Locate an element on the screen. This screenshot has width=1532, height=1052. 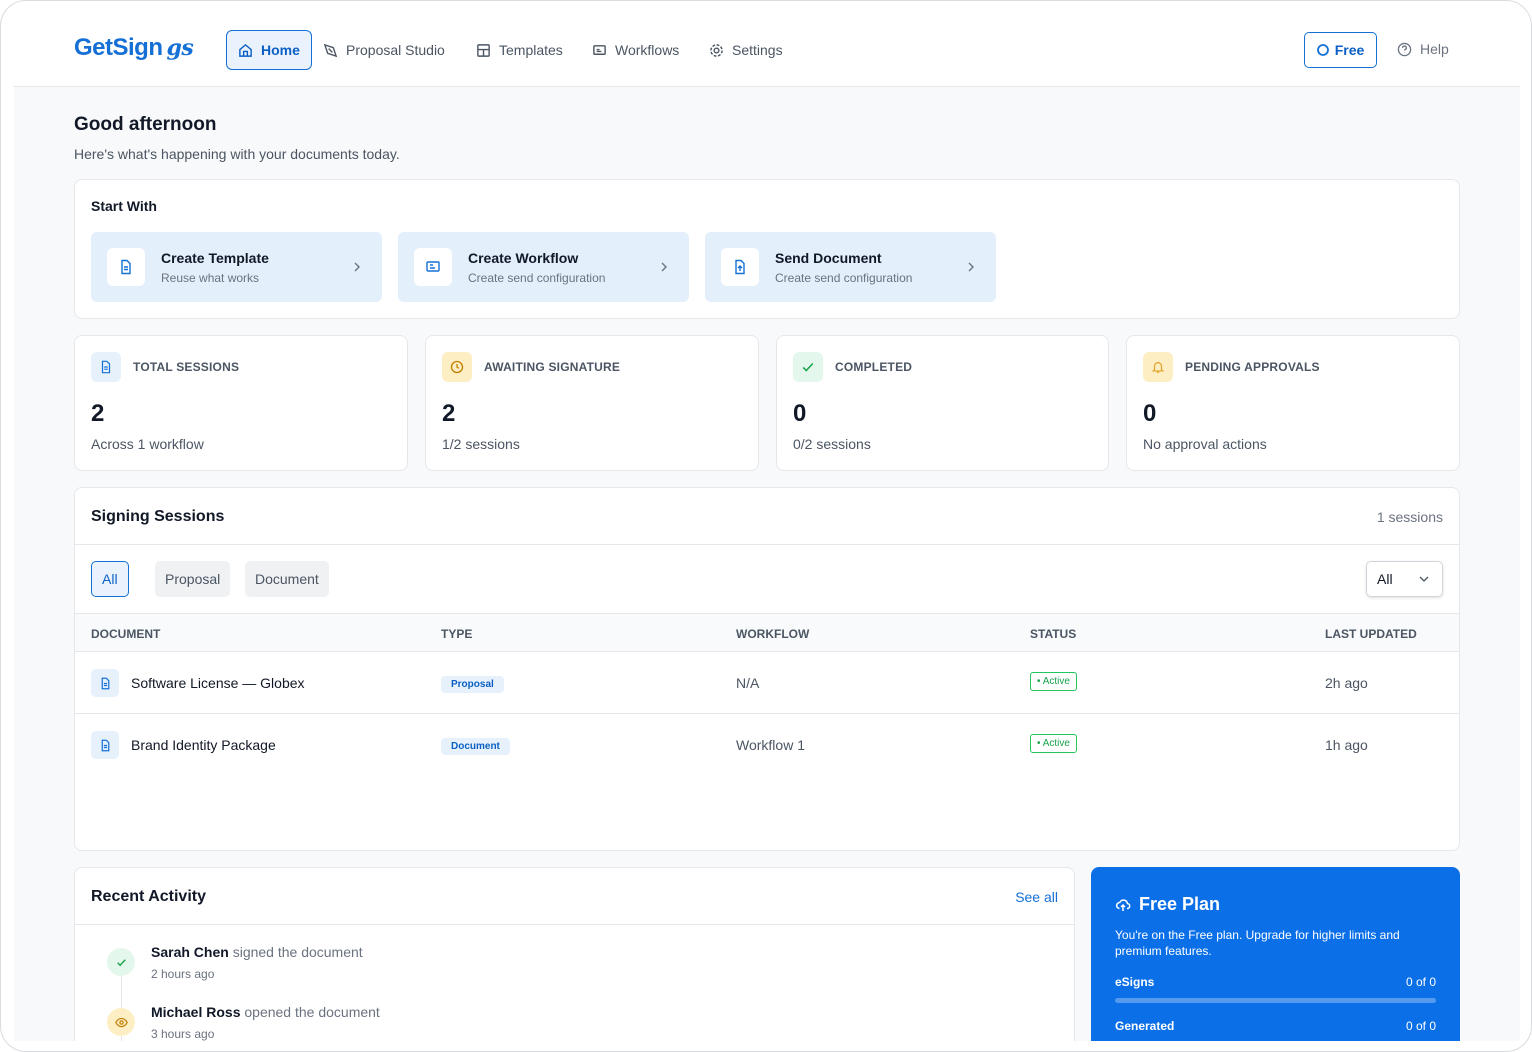
nav-label: Settings is located at coordinates (757, 50).